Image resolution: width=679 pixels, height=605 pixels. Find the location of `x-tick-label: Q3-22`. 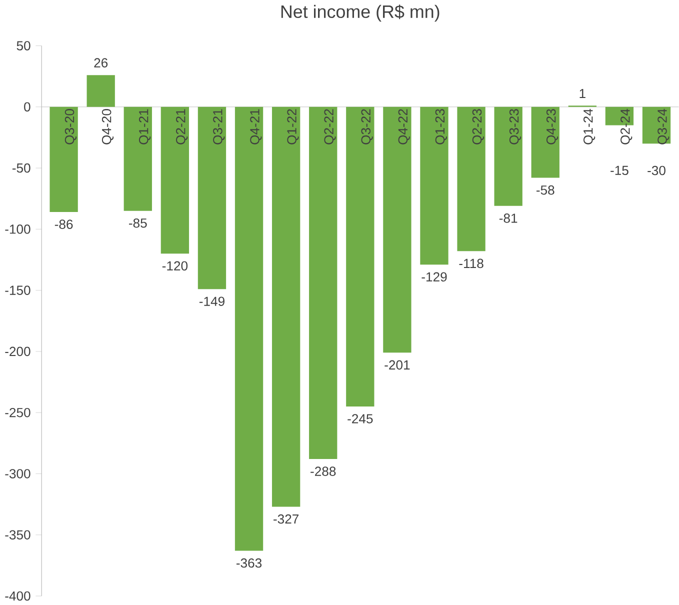

x-tick-label: Q3-22 is located at coordinates (367, 126).